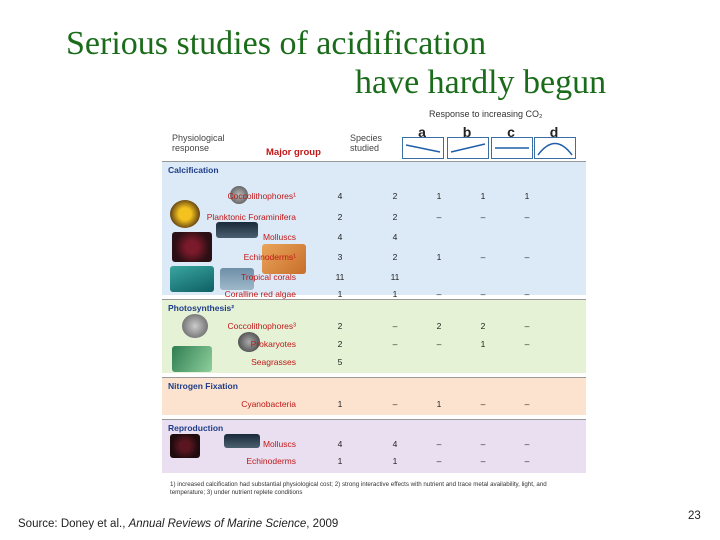 Image resolution: width=720 pixels, height=540 pixels. What do you see at coordinates (395, 277) in the screenshot?
I see `response-a: 11` at bounding box center [395, 277].